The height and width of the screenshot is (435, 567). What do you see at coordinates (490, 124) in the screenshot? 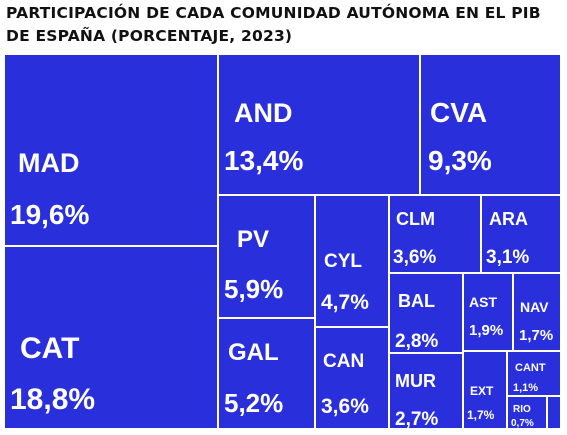
I see `tile-cva` at bounding box center [490, 124].